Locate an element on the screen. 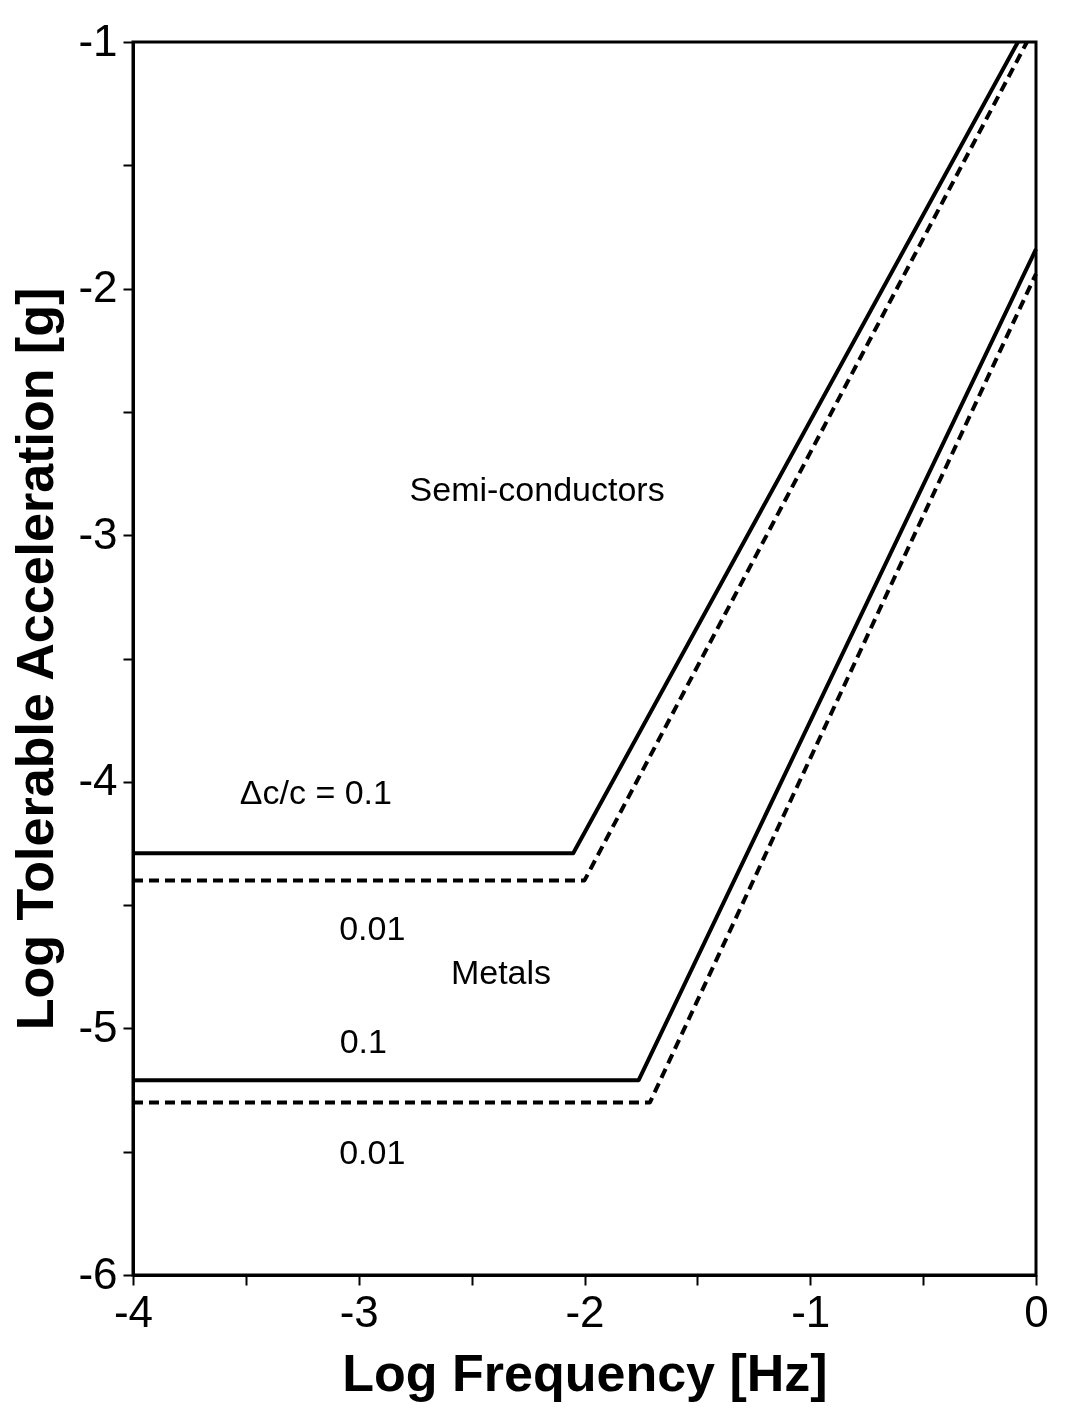  y-axis-title: Log Tolerable Acceleration [g] is located at coordinates (35, 659).